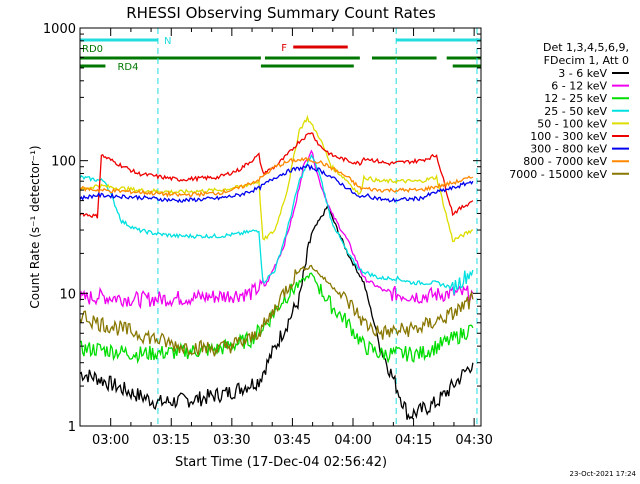  I want to click on y-tick-label: 100, so click(63, 162).